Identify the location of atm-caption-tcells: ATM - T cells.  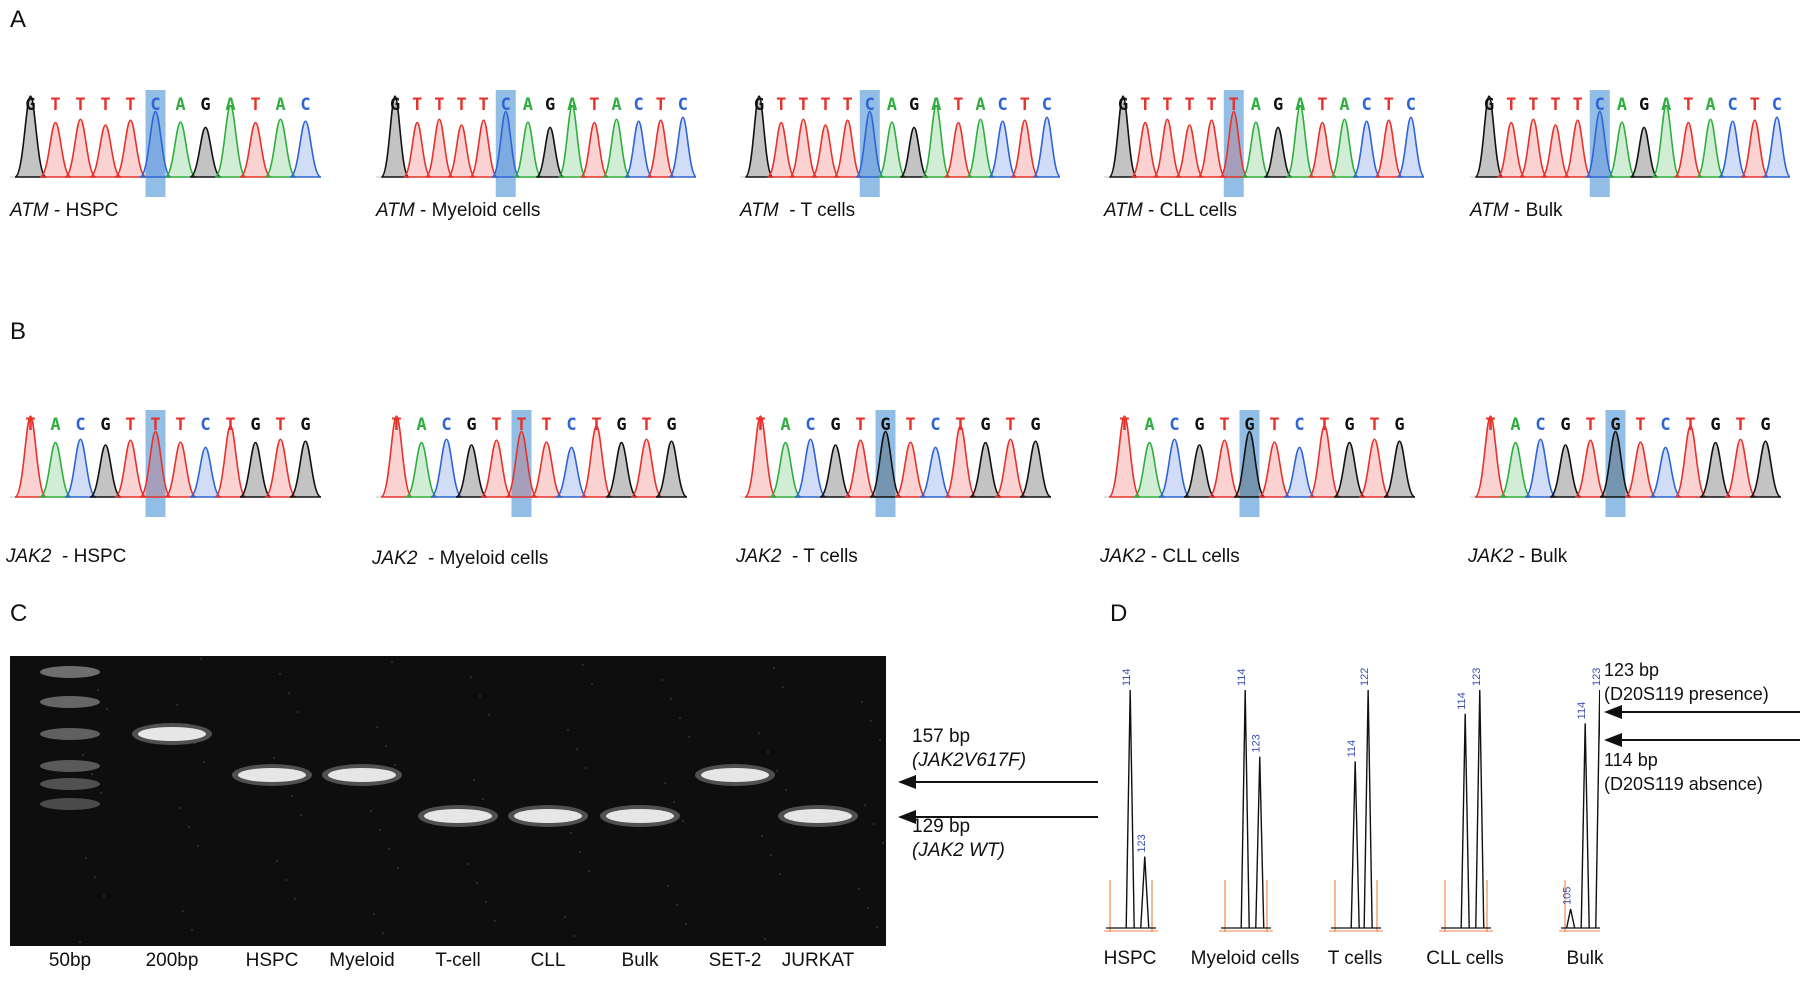
(798, 210).